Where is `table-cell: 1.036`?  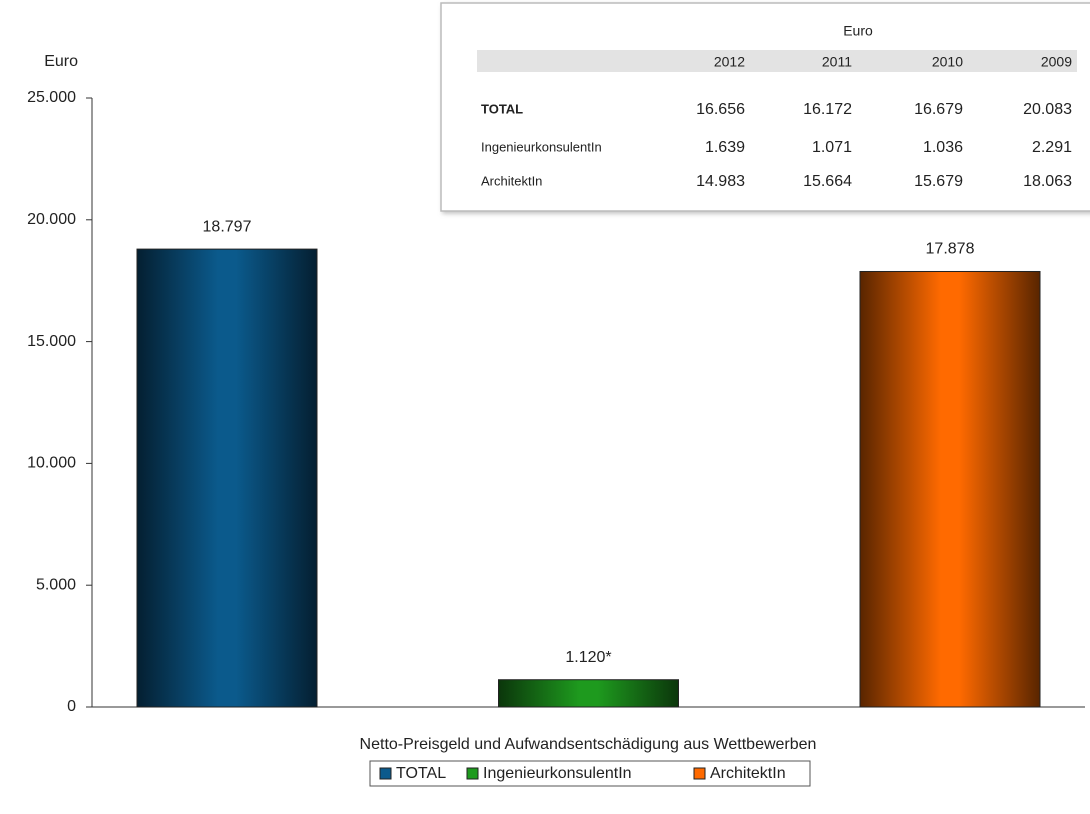
table-cell: 1.036 is located at coordinates (943, 147).